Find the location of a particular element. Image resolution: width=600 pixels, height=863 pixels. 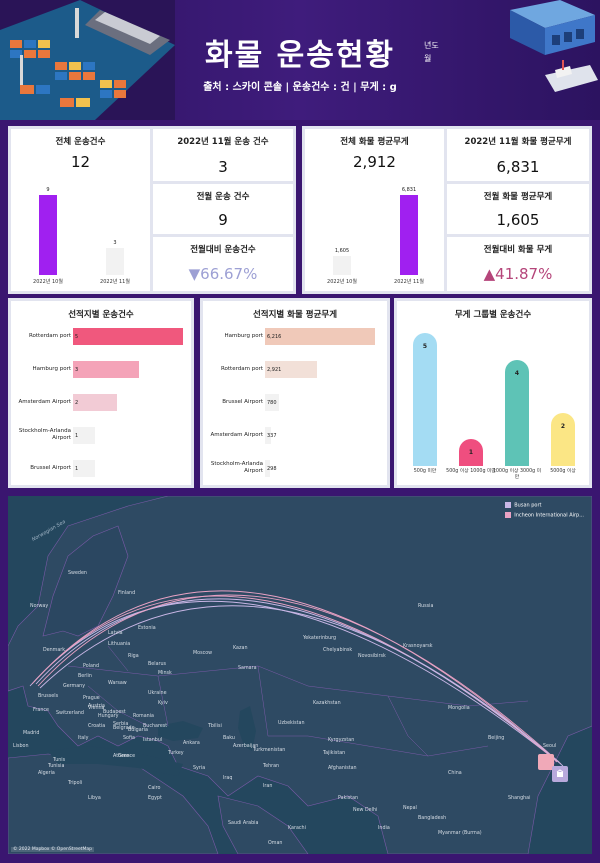

shipments-change-card: 전월대비 운송건수 ▼66.67% is located at coordinates (223, 264).